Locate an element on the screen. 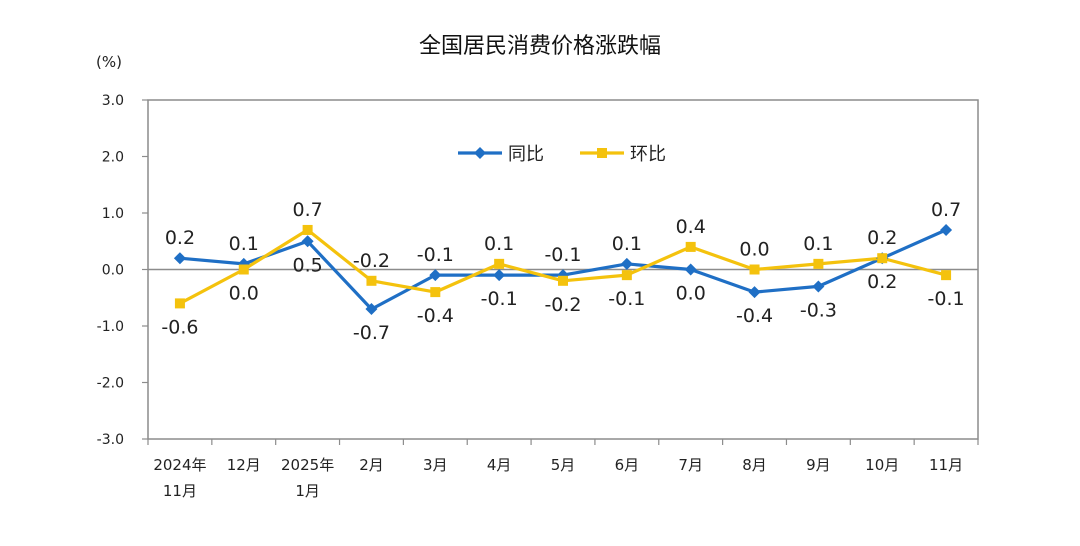 This screenshot has width=1080, height=546. data-label-0: -0.7 is located at coordinates (371, 333).